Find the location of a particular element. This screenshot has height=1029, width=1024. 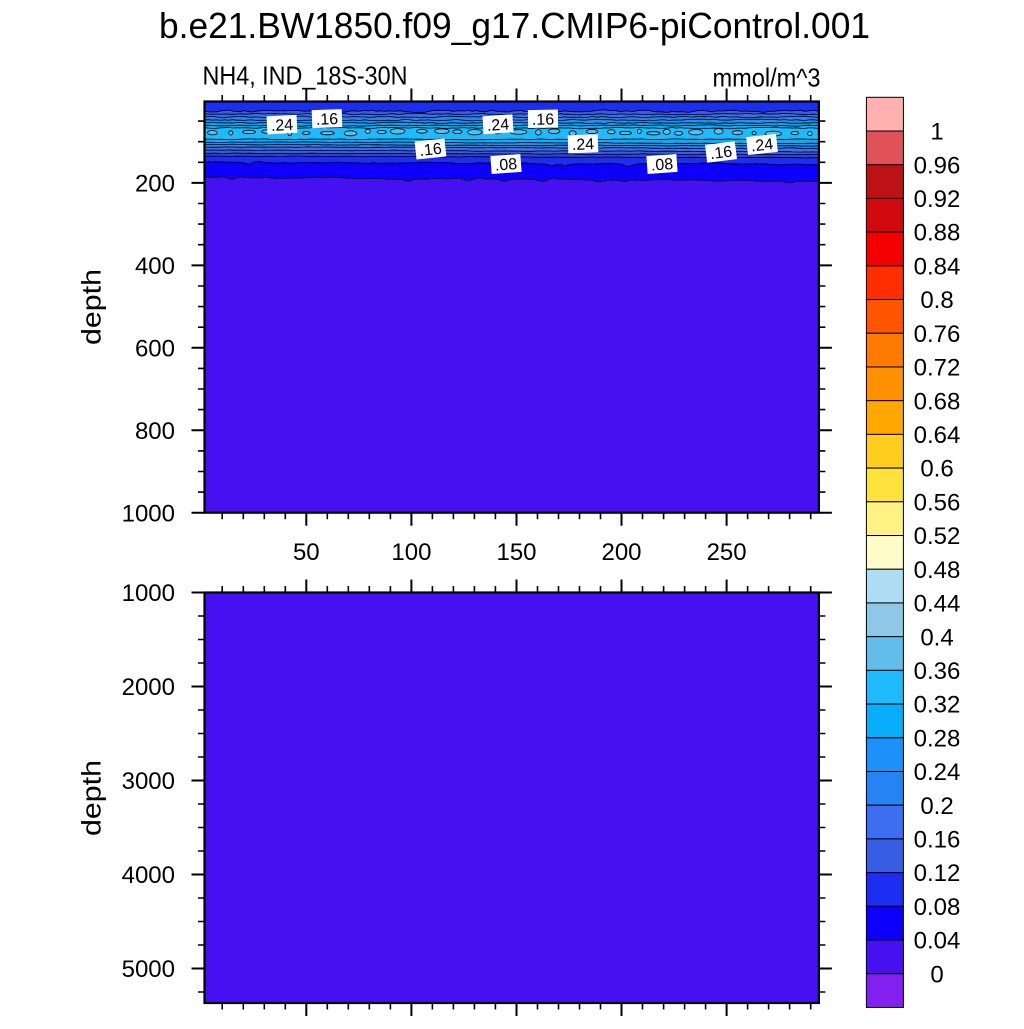

svg-text: 0.8 is located at coordinates (936, 300).